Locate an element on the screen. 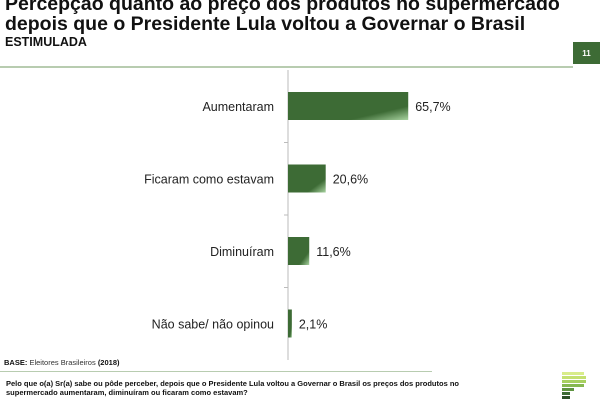 This screenshot has width=600, height=400. data-label: 2,1% is located at coordinates (313, 325).